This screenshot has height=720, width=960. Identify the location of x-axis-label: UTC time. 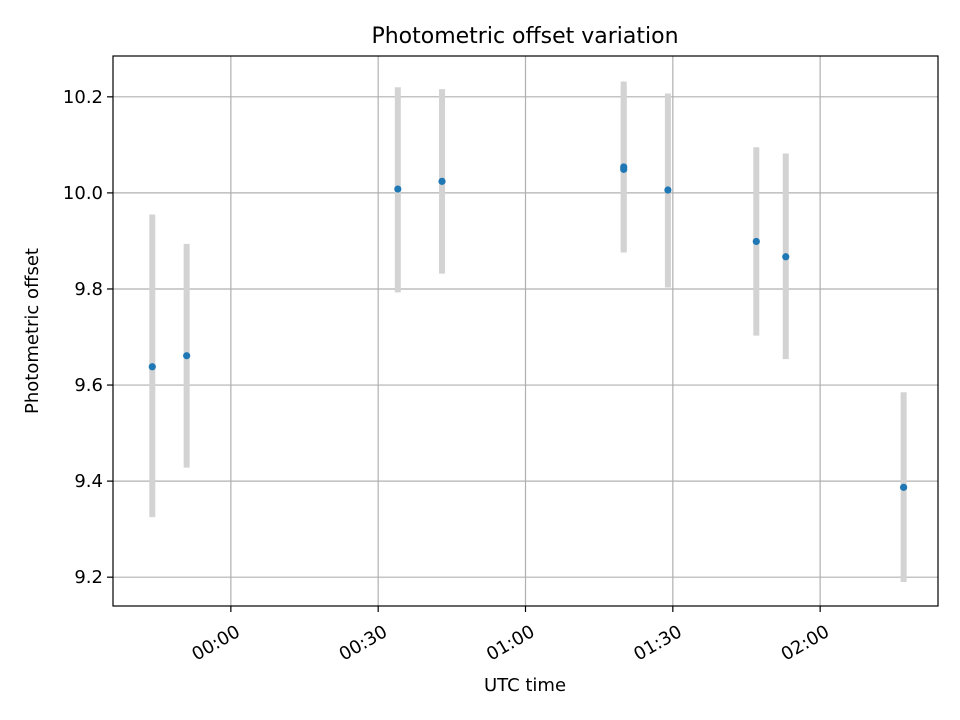
(525, 685).